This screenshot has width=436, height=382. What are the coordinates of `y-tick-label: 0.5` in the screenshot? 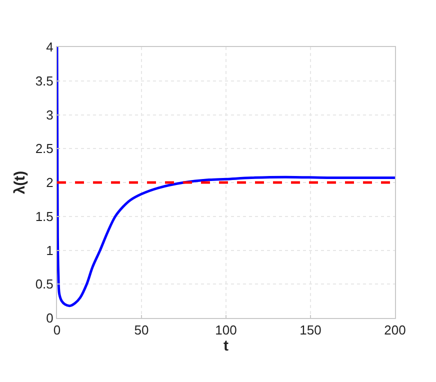 It's located at (44, 284).